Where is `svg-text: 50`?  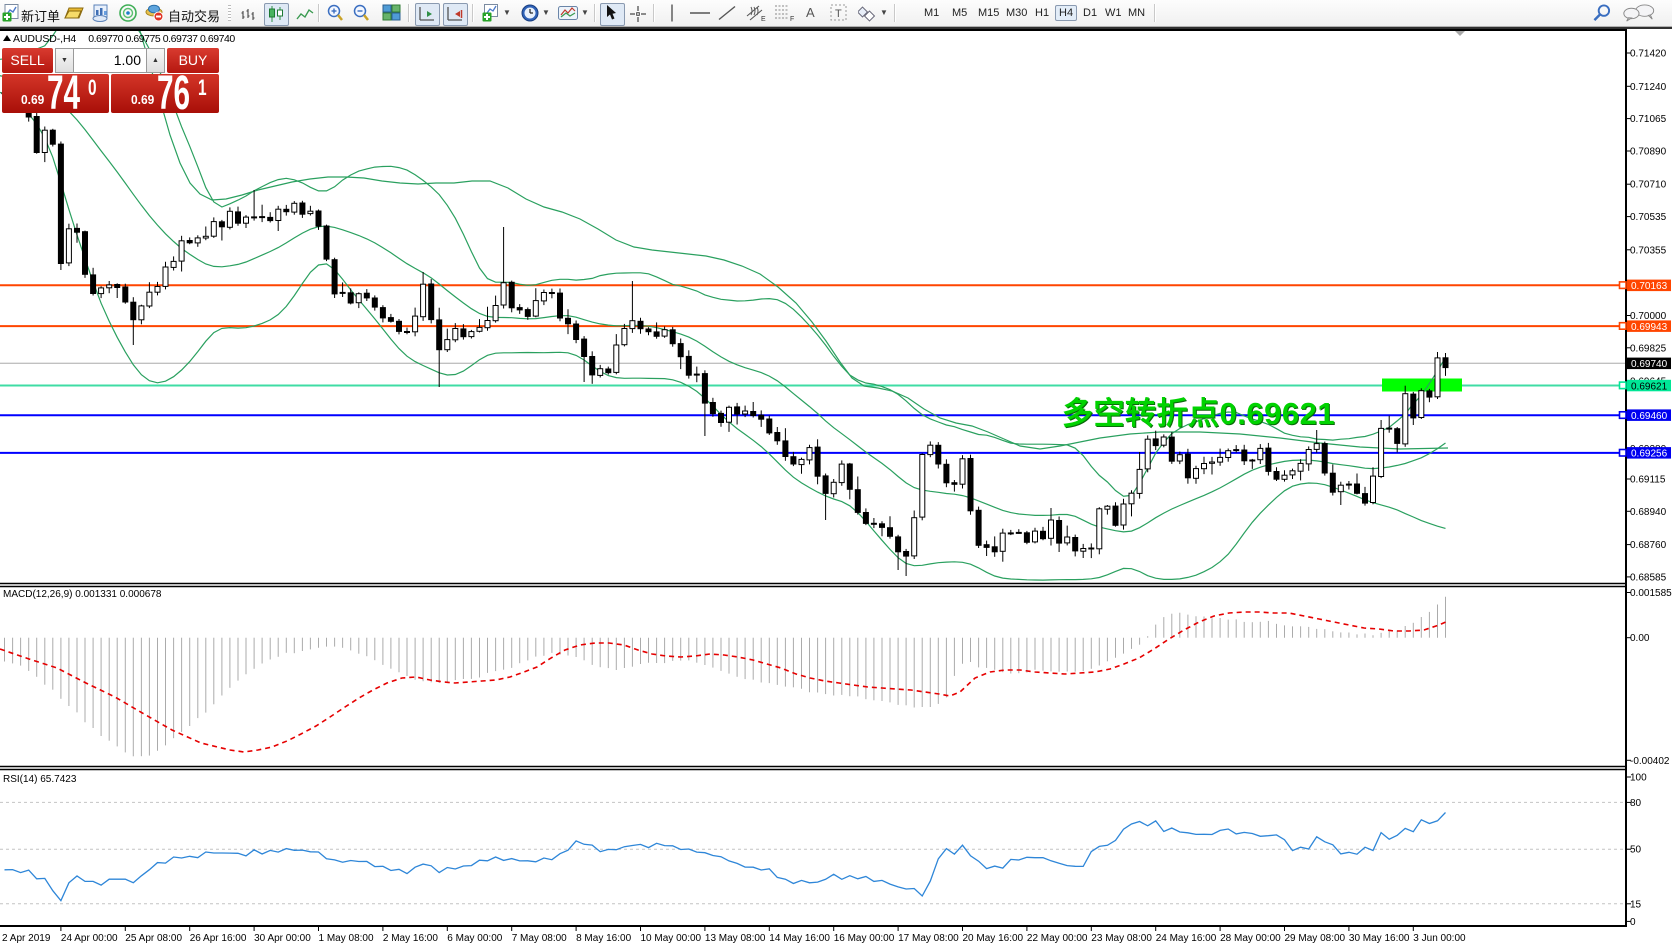
svg-text: 50 is located at coordinates (1636, 850).